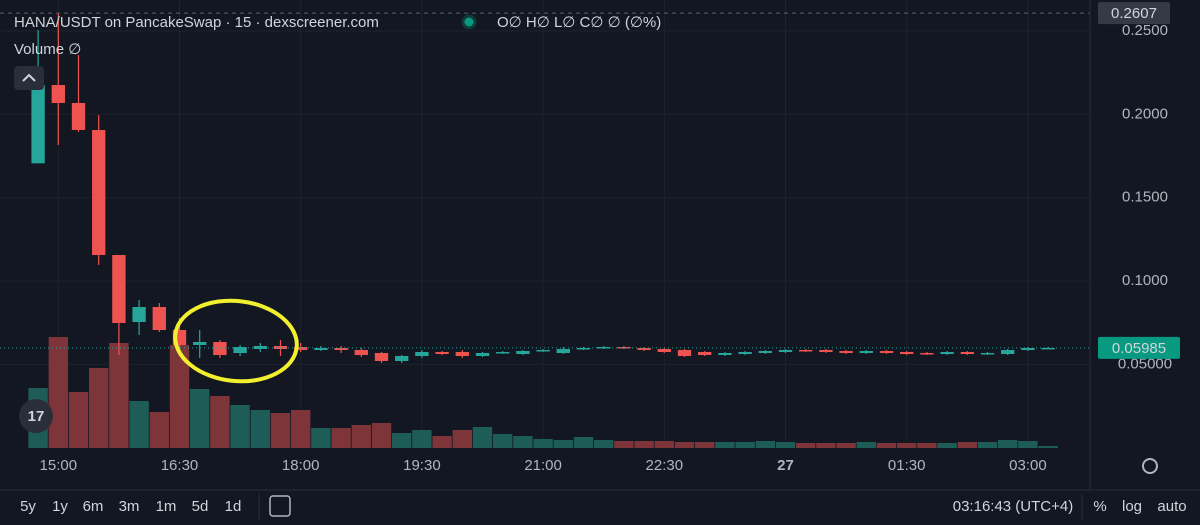  I want to click on range-button: 5y, so click(28, 506).